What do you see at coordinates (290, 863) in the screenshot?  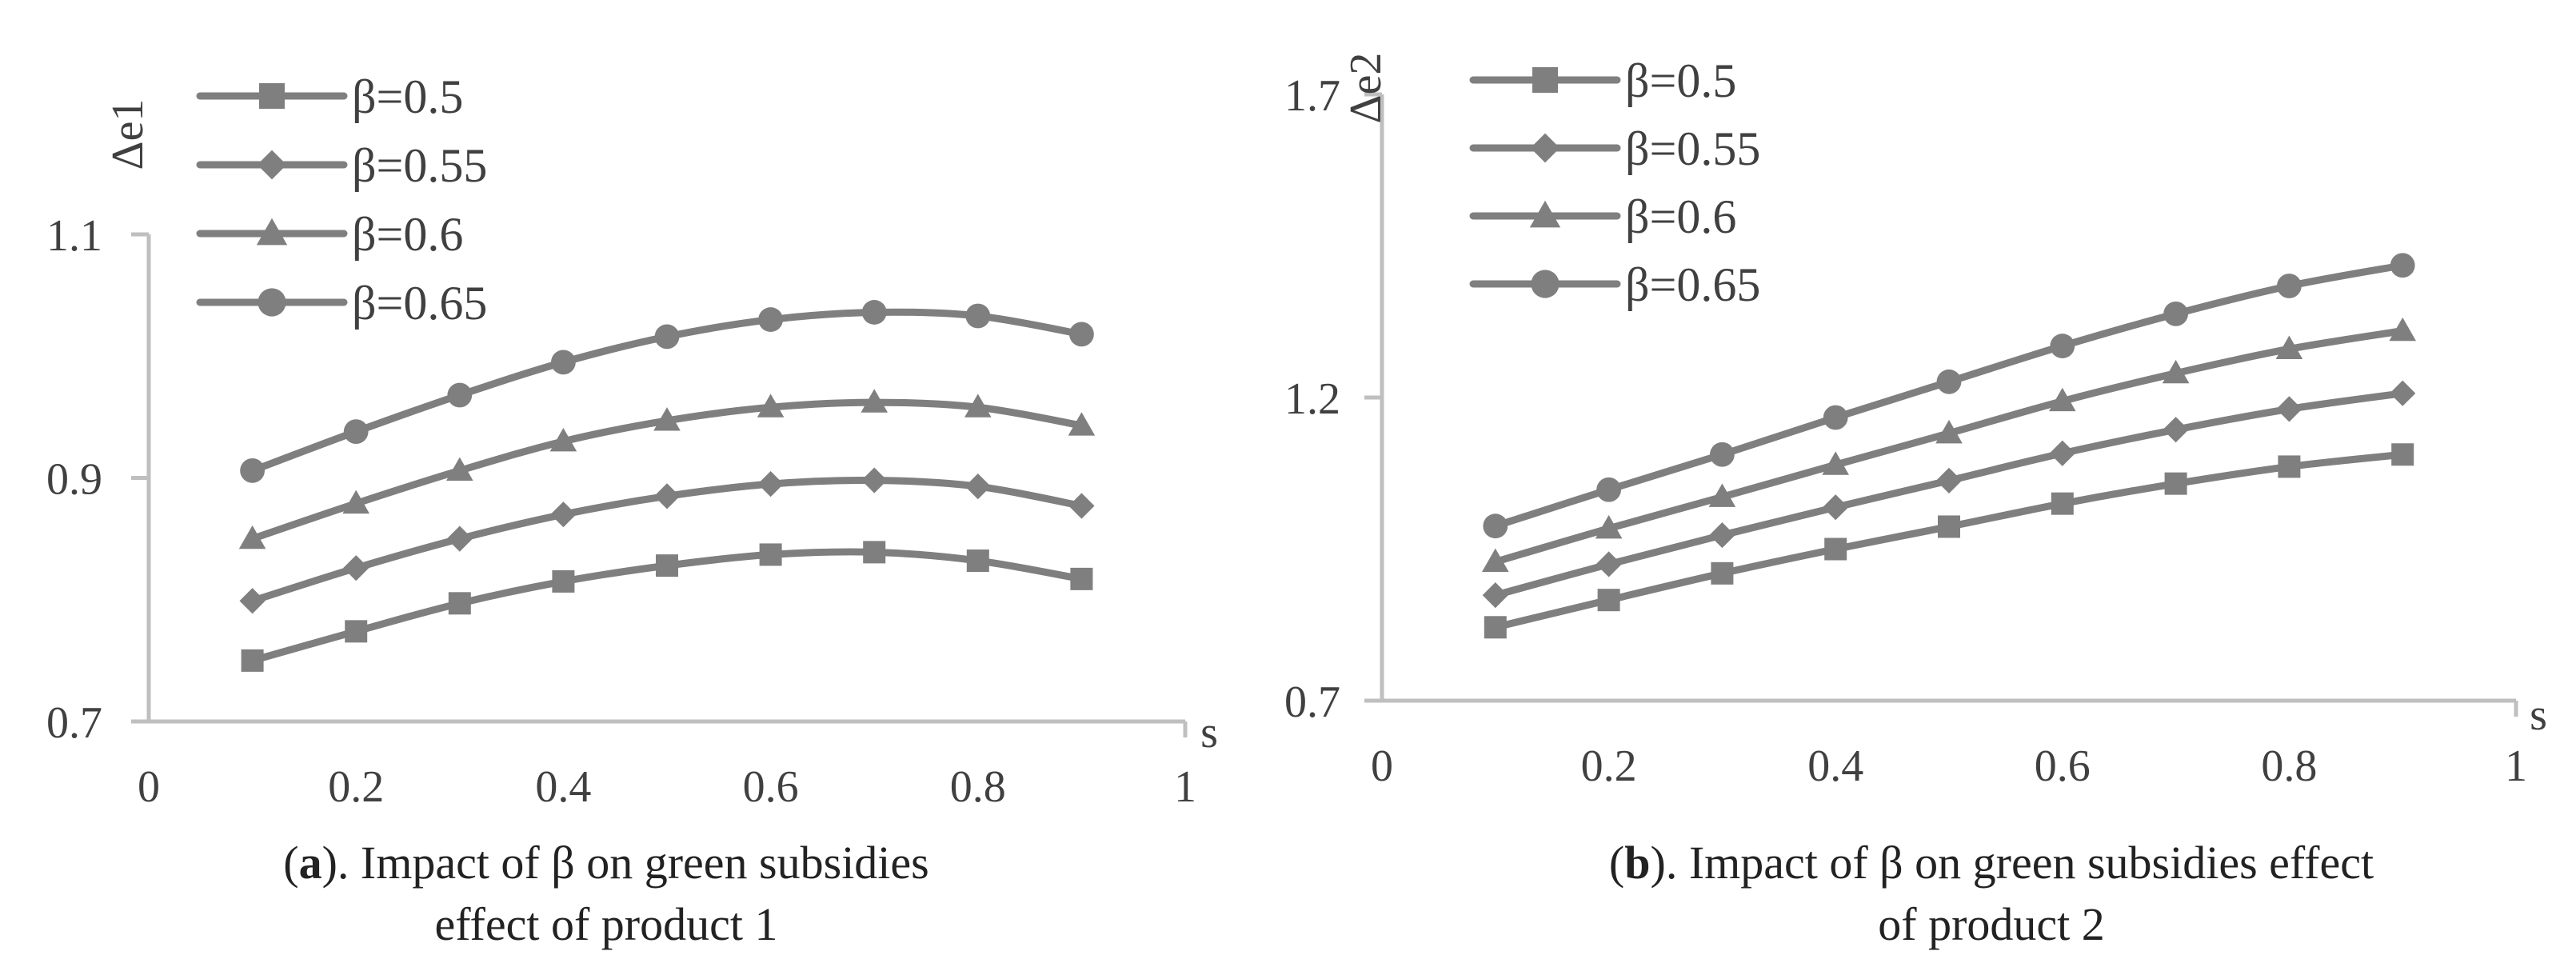 I see `caption-a-open-paren: (` at bounding box center [290, 863].